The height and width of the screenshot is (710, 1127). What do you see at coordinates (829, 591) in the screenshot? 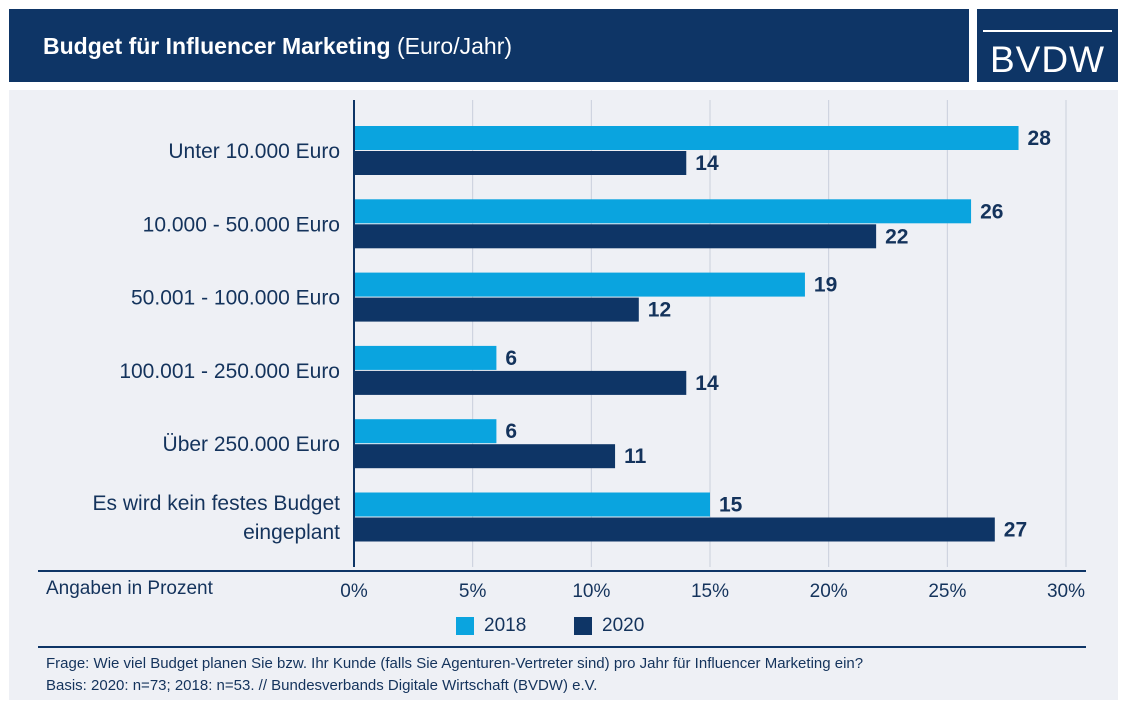
I see `x-tick-label-20: 20%` at bounding box center [829, 591].